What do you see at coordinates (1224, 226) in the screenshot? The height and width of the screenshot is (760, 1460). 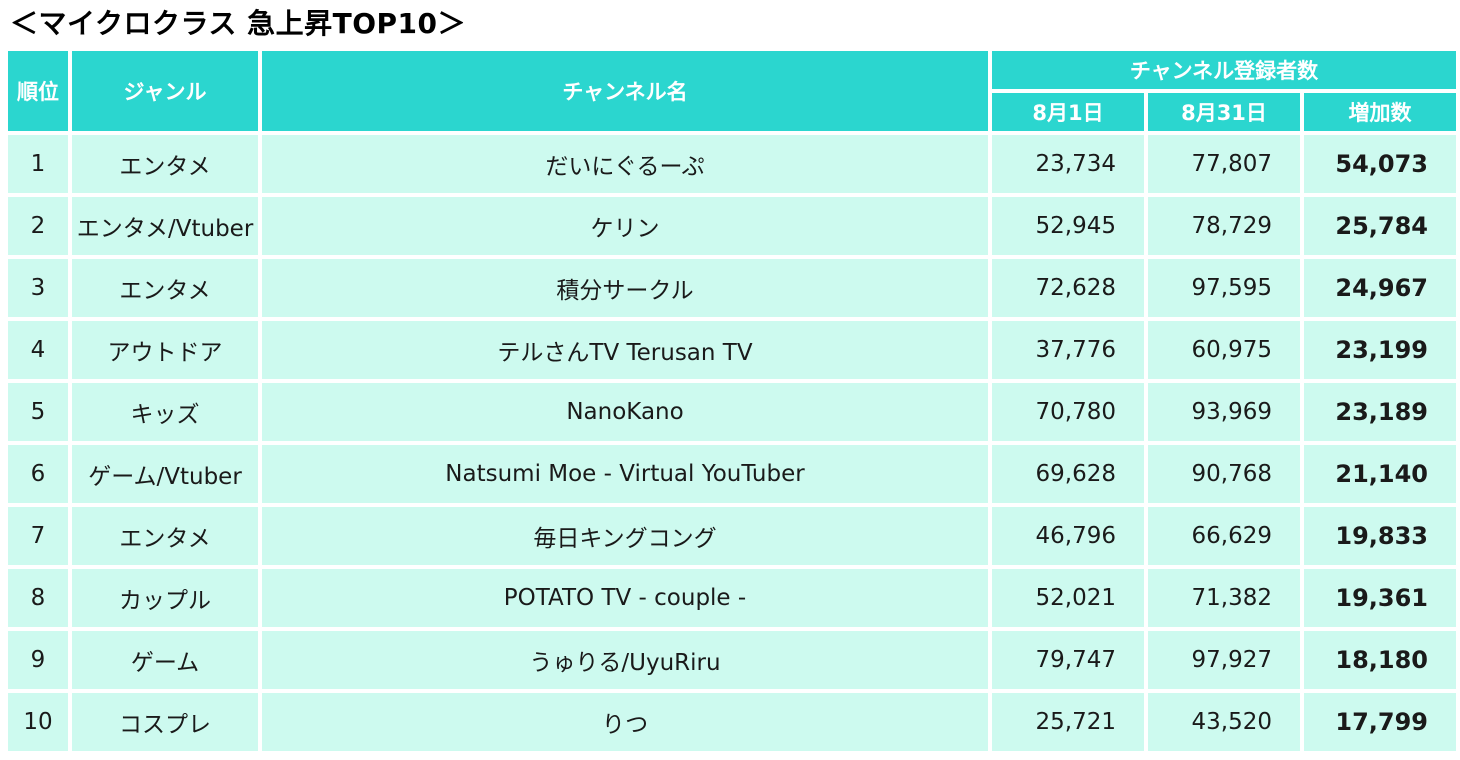 I see `cell-subscribers-aug31: 78,729` at bounding box center [1224, 226].